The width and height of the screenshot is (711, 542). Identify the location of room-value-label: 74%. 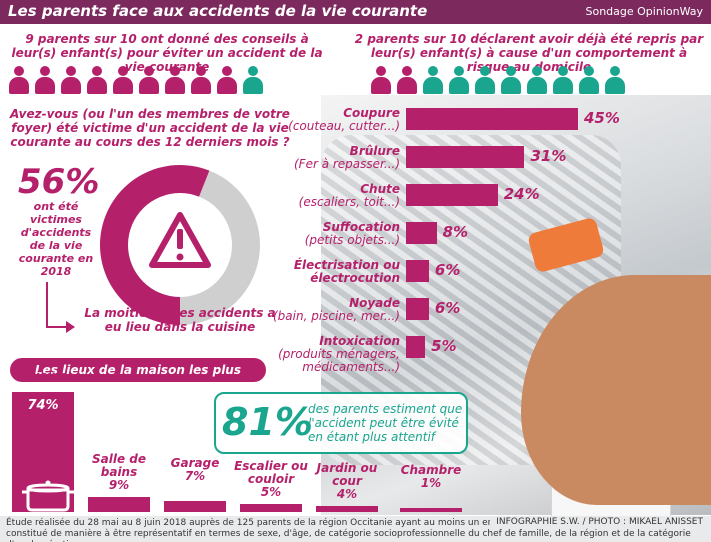
(43, 405).